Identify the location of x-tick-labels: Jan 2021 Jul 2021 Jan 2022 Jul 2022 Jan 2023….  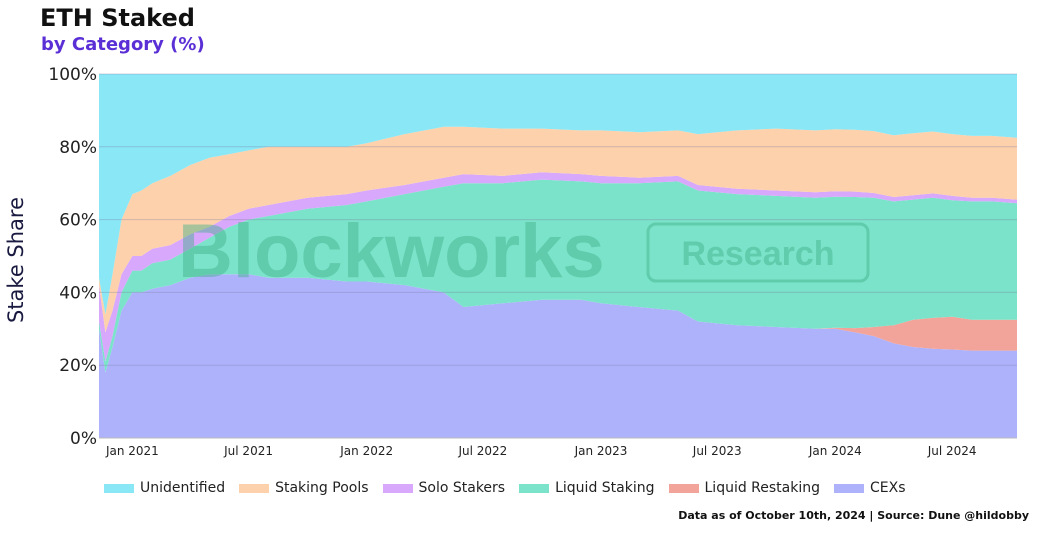
(541, 451).